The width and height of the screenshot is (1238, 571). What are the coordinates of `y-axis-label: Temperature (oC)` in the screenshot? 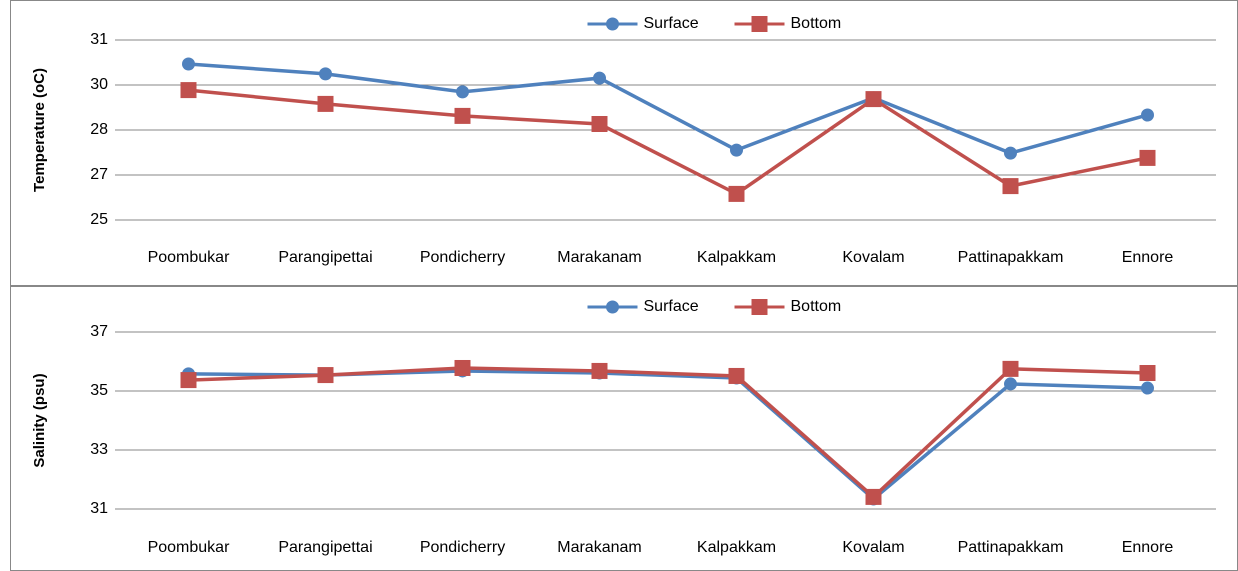 It's located at (39, 130).